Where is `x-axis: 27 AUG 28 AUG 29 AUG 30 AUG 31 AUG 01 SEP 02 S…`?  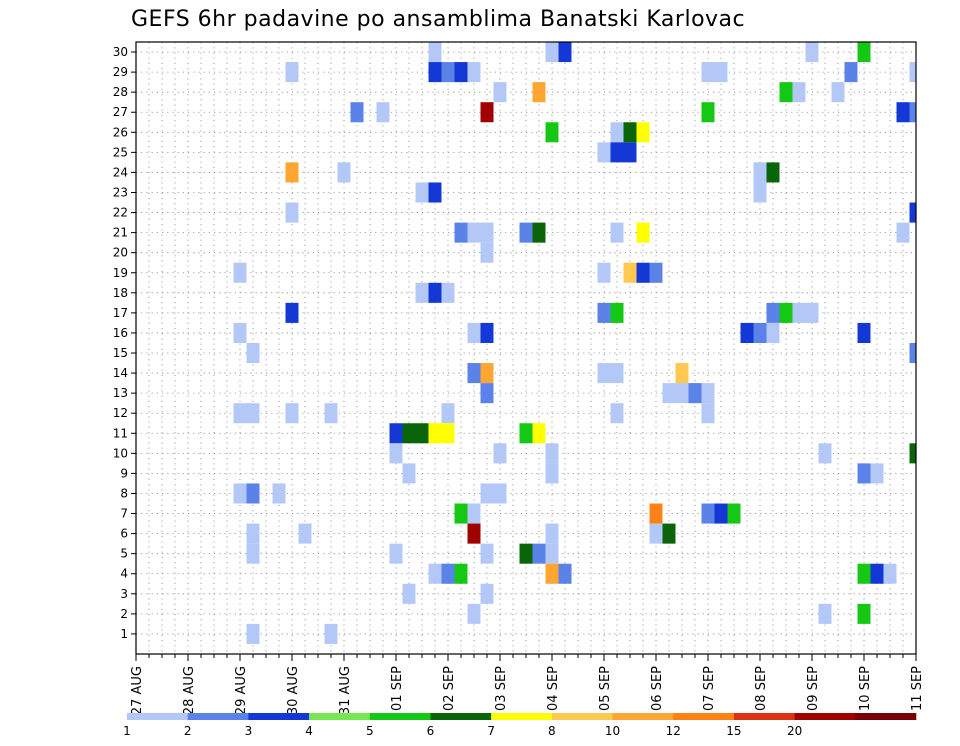 x-axis: 27 AUG 28 AUG 29 AUG 30 AUG 31 AUG 01 SEP 02 S… is located at coordinates (527, 684).